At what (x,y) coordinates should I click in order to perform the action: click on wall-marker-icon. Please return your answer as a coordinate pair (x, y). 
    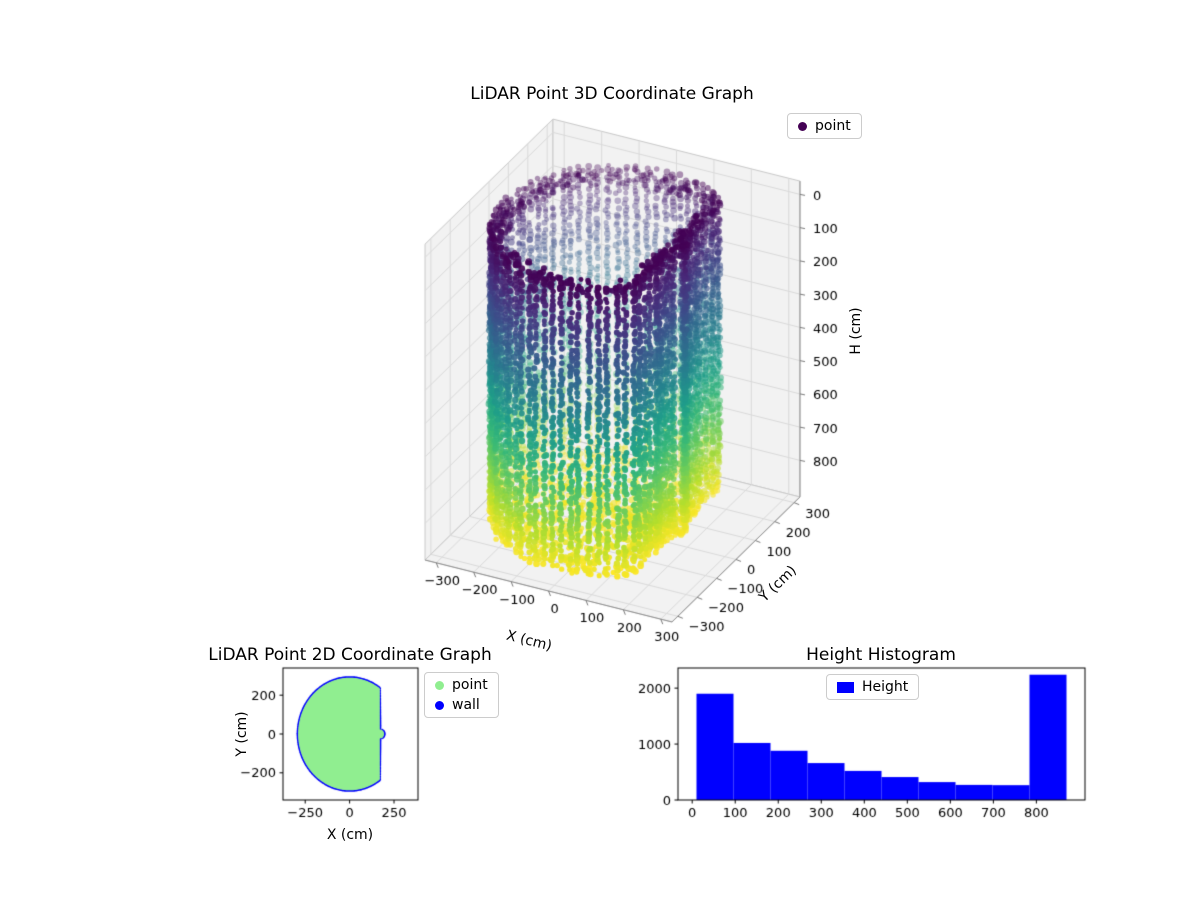
    Looking at the image, I should click on (439, 705).